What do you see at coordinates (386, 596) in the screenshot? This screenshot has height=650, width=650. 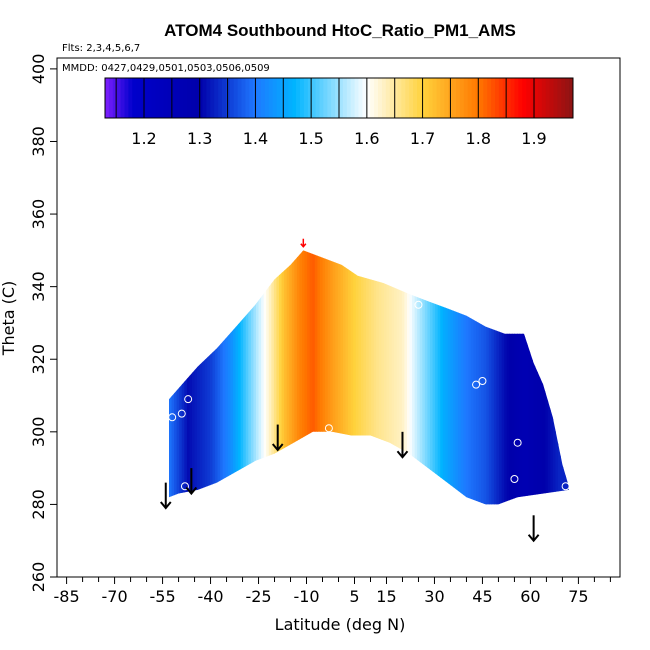 I see `x-tick-label: 15` at bounding box center [386, 596].